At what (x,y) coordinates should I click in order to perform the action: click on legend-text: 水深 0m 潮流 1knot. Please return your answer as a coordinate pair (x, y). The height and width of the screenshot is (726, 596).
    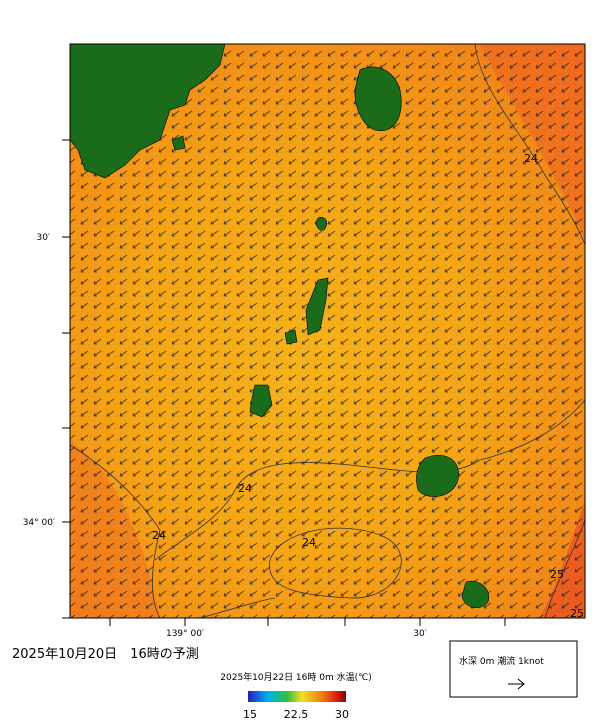
    Looking at the image, I should click on (501, 661).